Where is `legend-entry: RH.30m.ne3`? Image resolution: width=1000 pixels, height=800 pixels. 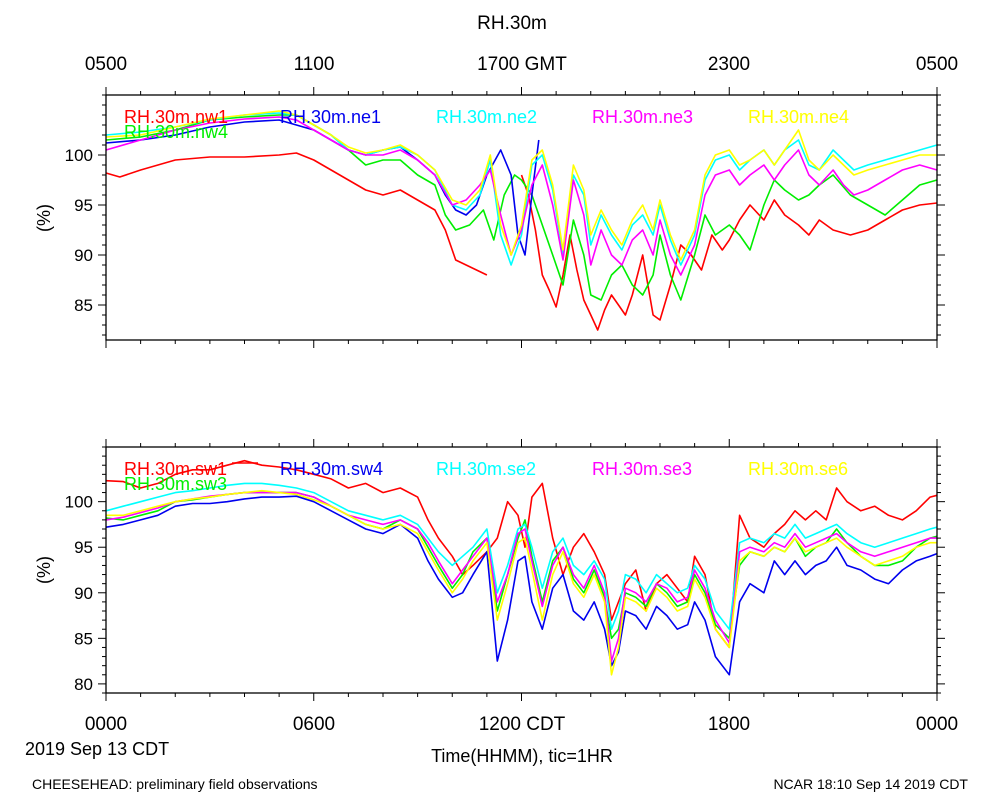
legend-entry: RH.30m.ne3 is located at coordinates (642, 117).